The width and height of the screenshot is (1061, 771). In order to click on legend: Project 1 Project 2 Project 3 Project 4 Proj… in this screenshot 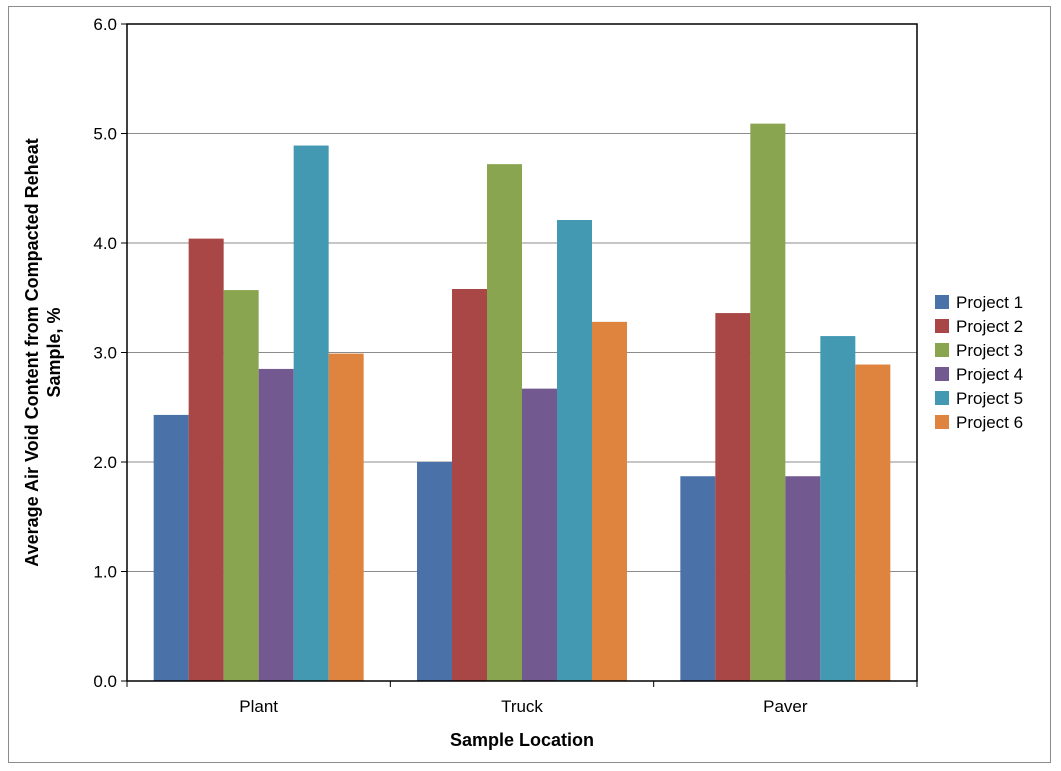, I will do `click(979, 362)`.